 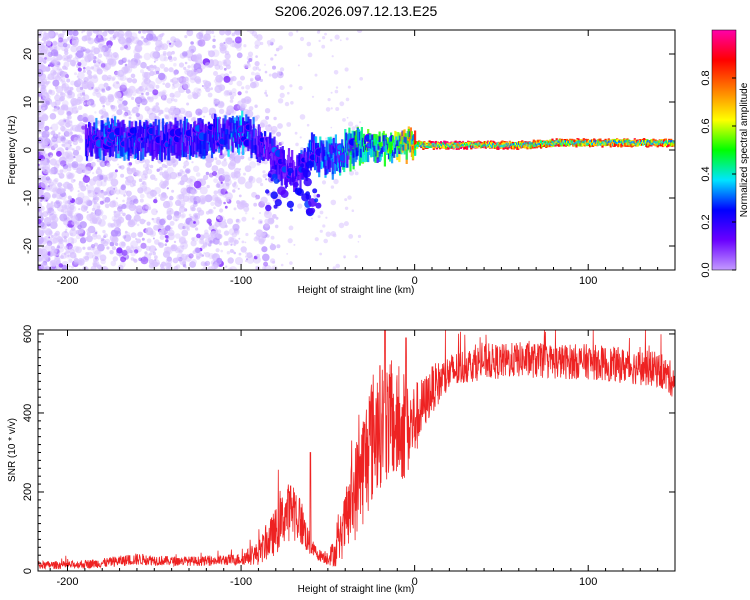 What do you see at coordinates (706, 221) in the screenshot?
I see `colorbar-tick-label: 0.2` at bounding box center [706, 221].